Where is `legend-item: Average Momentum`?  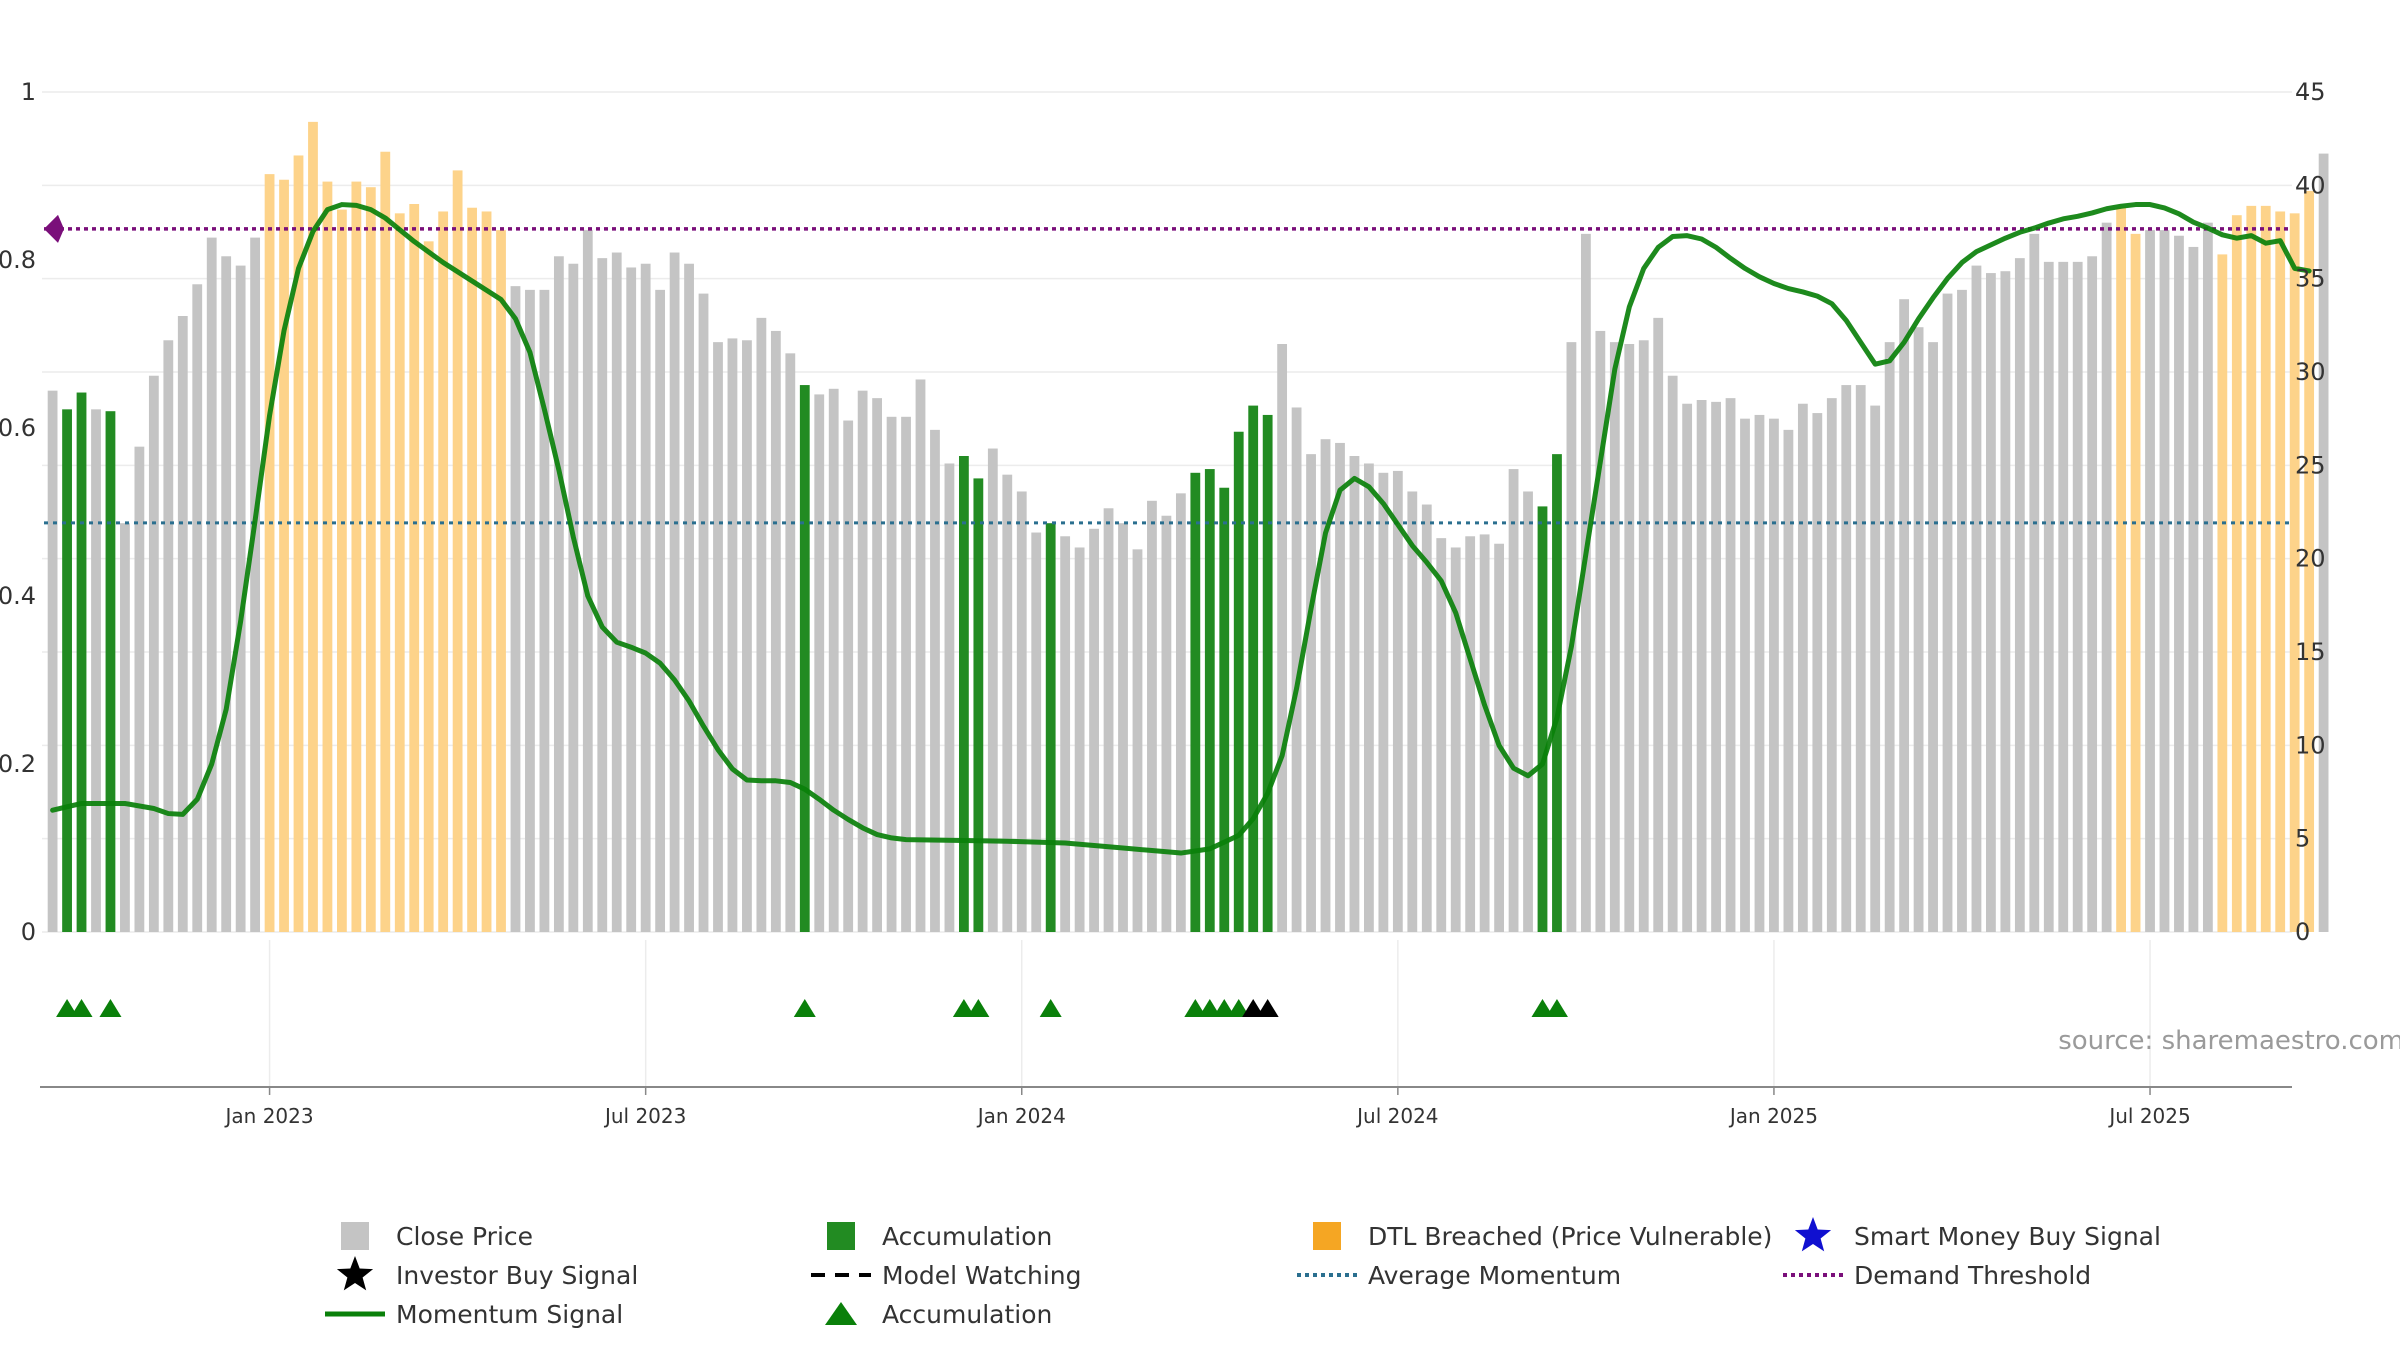 legend-item: Average Momentum is located at coordinates (1459, 1275).